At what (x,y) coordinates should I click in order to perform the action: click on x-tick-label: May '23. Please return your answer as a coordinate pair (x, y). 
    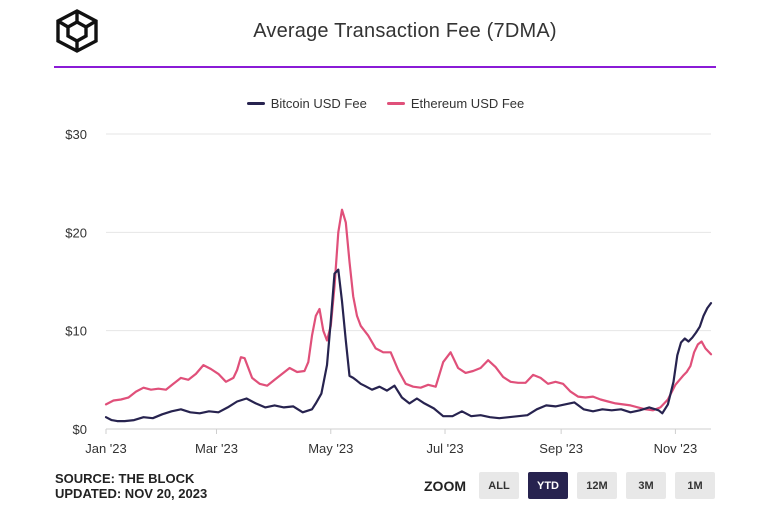
    Looking at the image, I should click on (330, 448).